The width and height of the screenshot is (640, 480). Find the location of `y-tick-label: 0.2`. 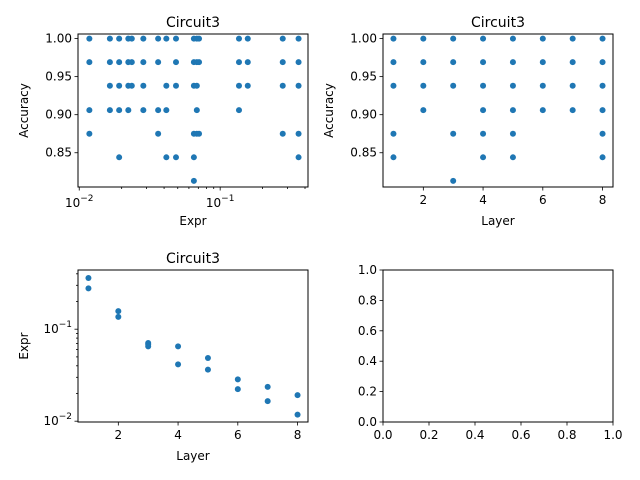

y-tick-label: 0.2 is located at coordinates (367, 392).